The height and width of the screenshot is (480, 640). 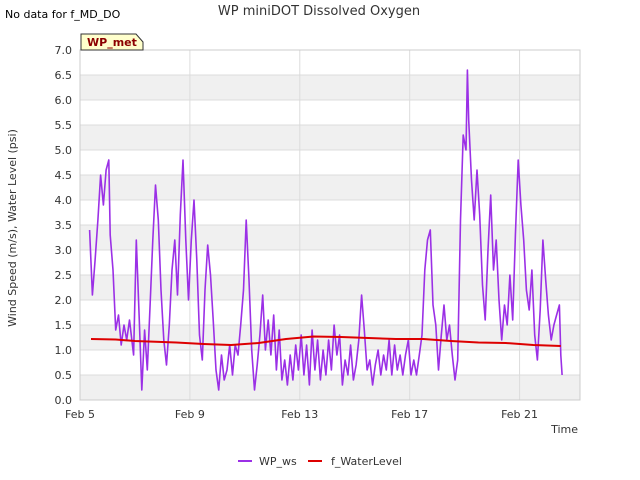 I want to click on legend-label-ws: WP_ws, so click(x=278, y=461).